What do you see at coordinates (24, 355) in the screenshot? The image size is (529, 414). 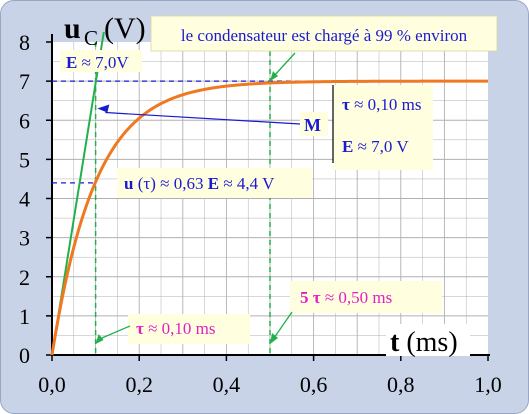 I see `y-tick-label: 0` at bounding box center [24, 355].